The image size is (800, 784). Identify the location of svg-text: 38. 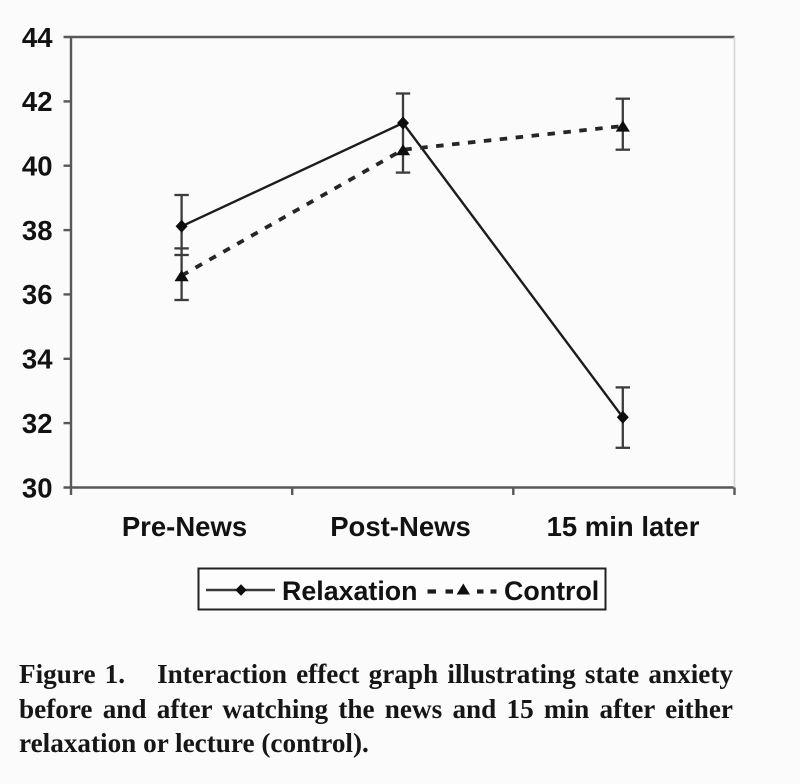
(37, 230).